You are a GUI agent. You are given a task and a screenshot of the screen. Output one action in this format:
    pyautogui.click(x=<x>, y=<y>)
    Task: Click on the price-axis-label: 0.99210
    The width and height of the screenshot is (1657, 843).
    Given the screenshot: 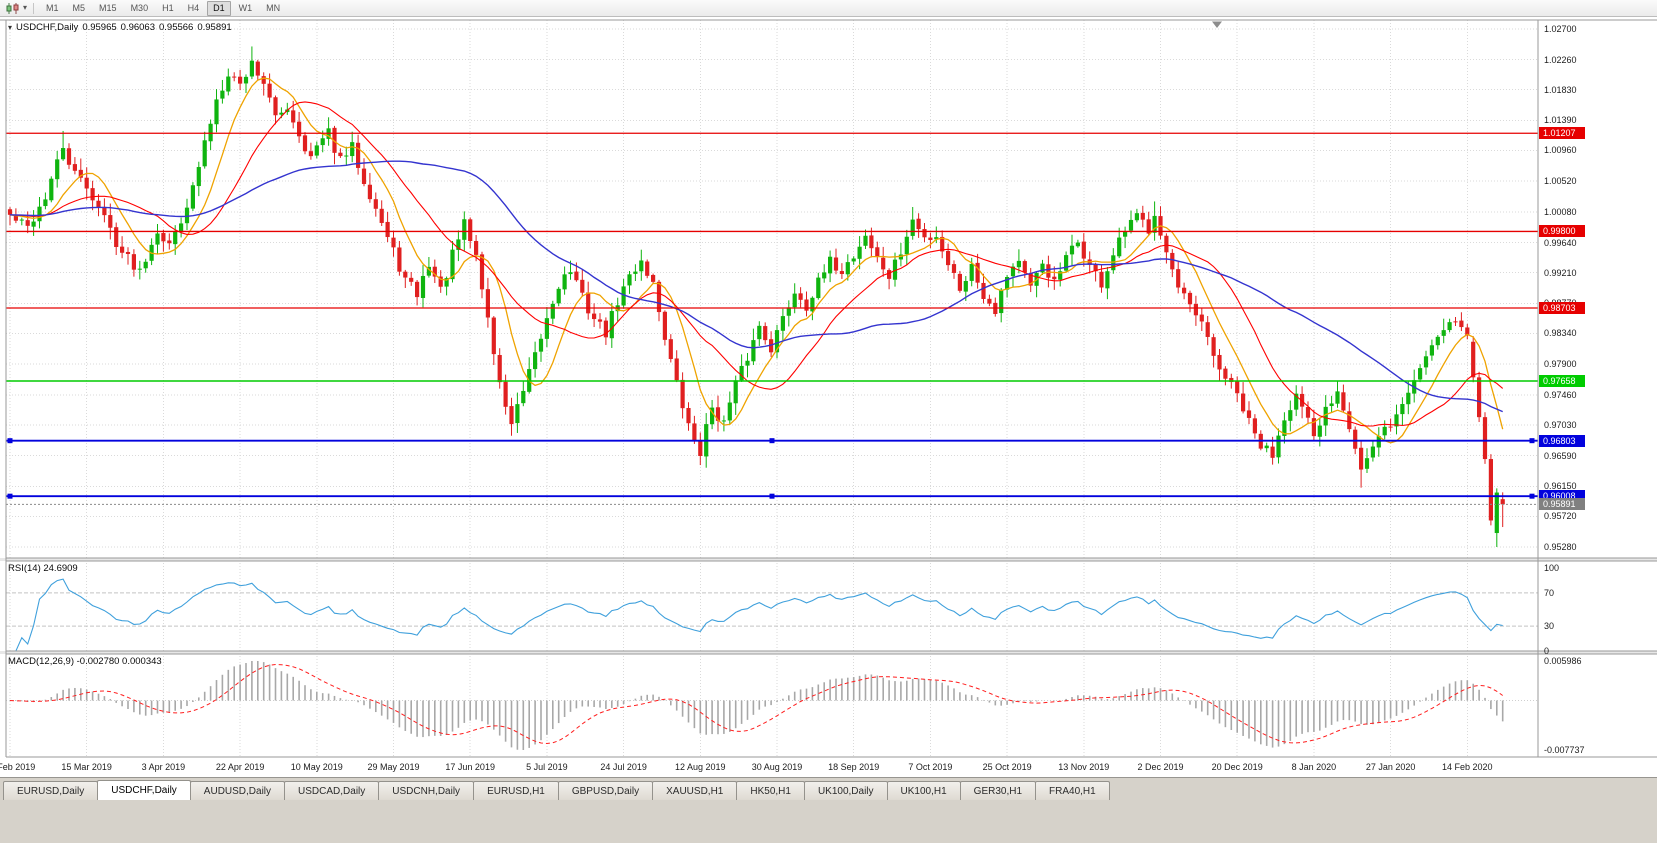 What is the action you would take?
    pyautogui.click(x=1560, y=272)
    